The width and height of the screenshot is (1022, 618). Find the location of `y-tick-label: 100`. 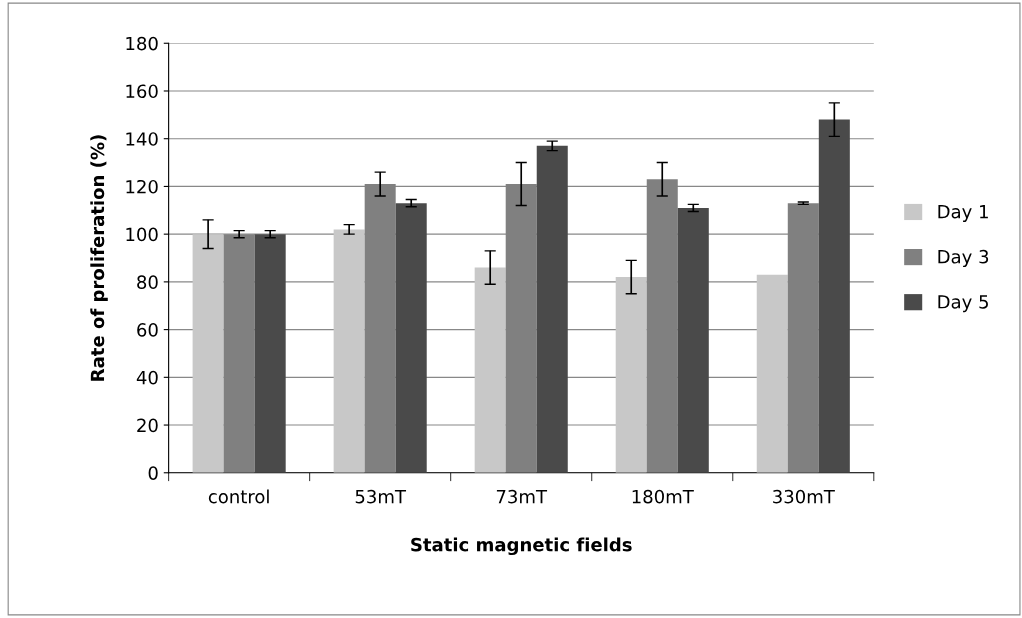

y-tick-label: 100 is located at coordinates (142, 234).